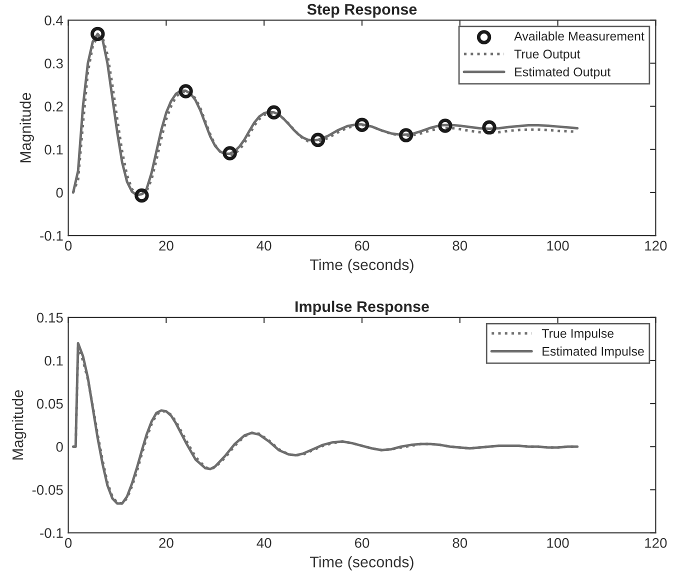 This screenshot has width=683, height=576. I want to click on chart-title: Impulse Response, so click(362, 308).